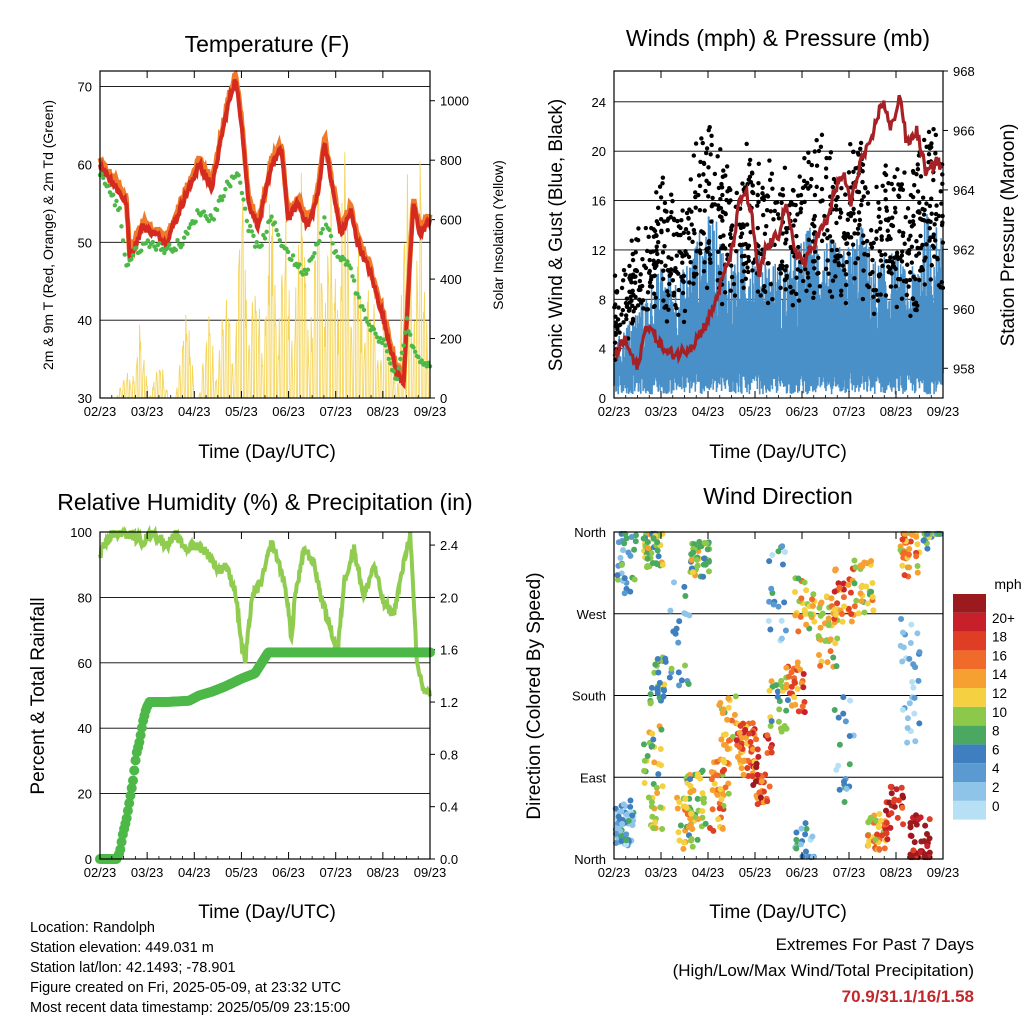 The image size is (1024, 1024). What do you see at coordinates (1008, 235) in the screenshot?
I see `winds-ylabel-right: Station Pressure (Maroon)` at bounding box center [1008, 235].